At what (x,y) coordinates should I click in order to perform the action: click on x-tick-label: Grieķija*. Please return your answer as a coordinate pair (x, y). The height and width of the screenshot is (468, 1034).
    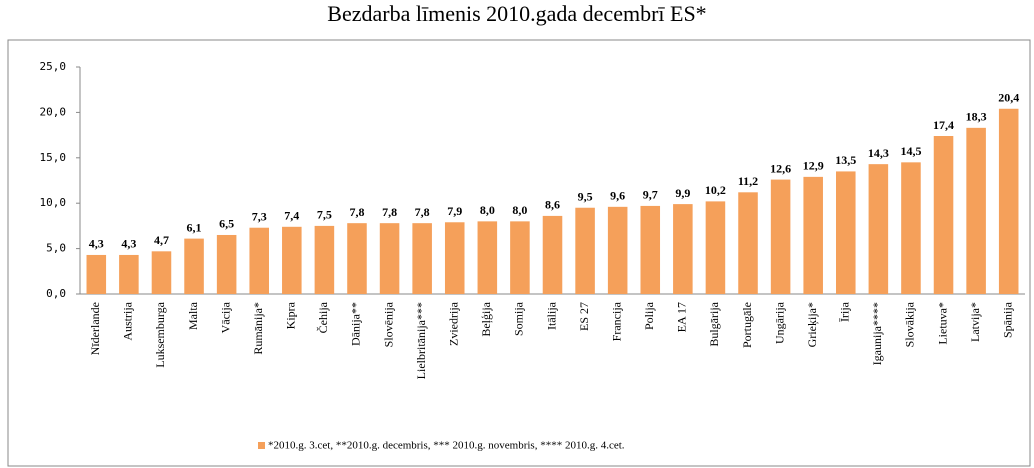
    Looking at the image, I should click on (812, 324).